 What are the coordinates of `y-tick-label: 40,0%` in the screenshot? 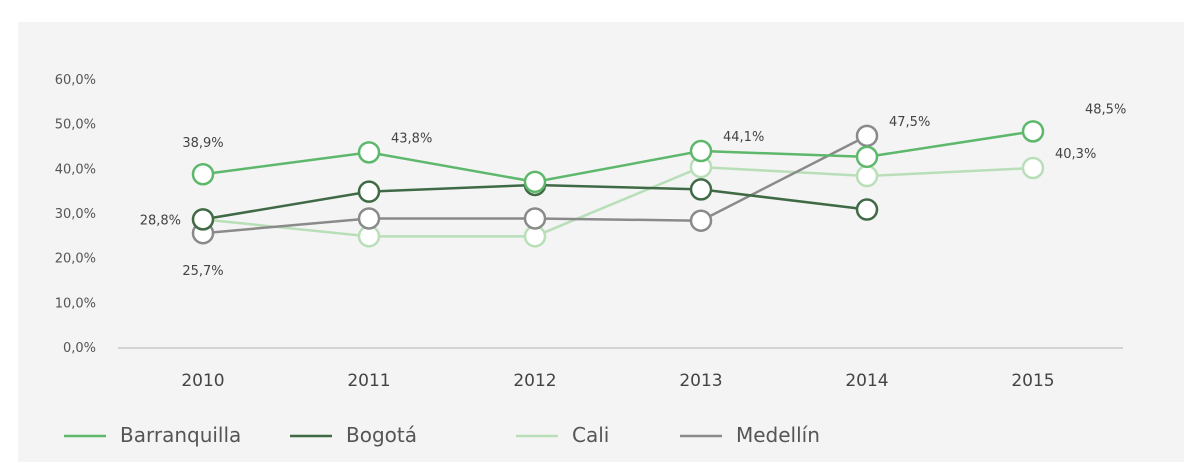 It's located at (75, 169).